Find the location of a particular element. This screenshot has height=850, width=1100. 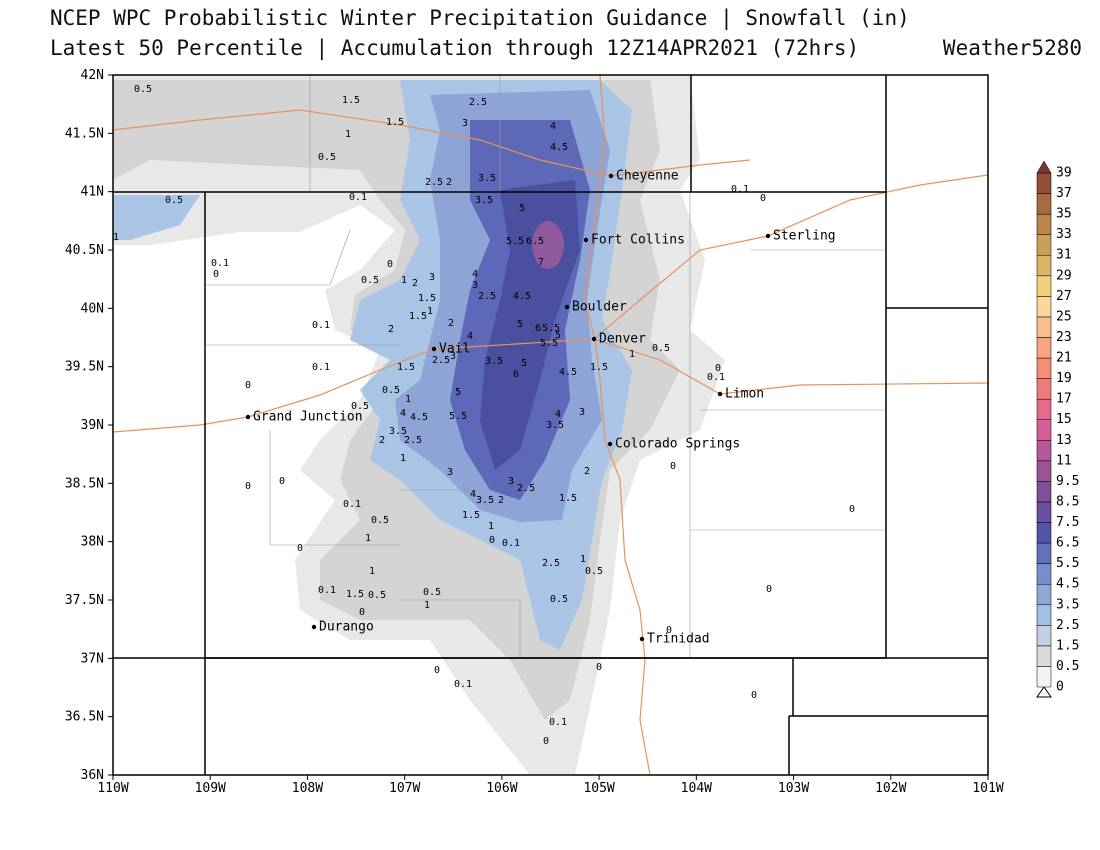

city-label: Cheyenne is located at coordinates (647, 176).